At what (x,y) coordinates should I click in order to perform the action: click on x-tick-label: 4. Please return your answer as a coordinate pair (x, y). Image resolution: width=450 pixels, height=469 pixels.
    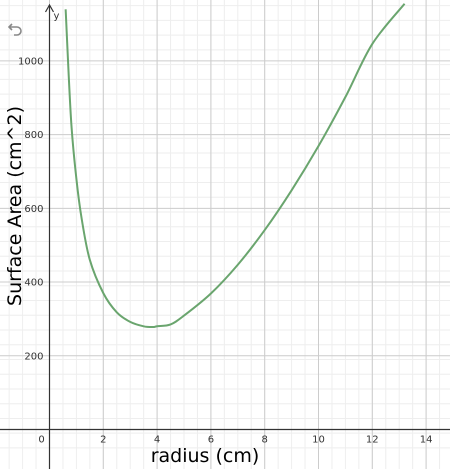
    Looking at the image, I should click on (157, 440).